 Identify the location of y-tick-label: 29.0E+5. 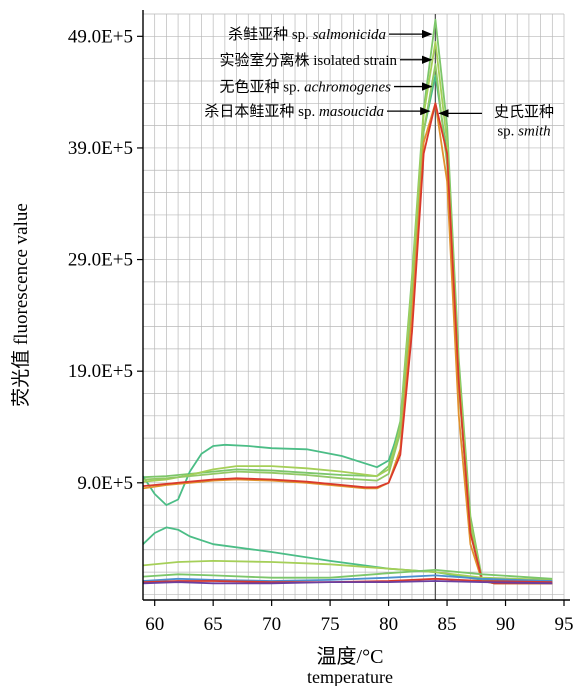
(100, 260).